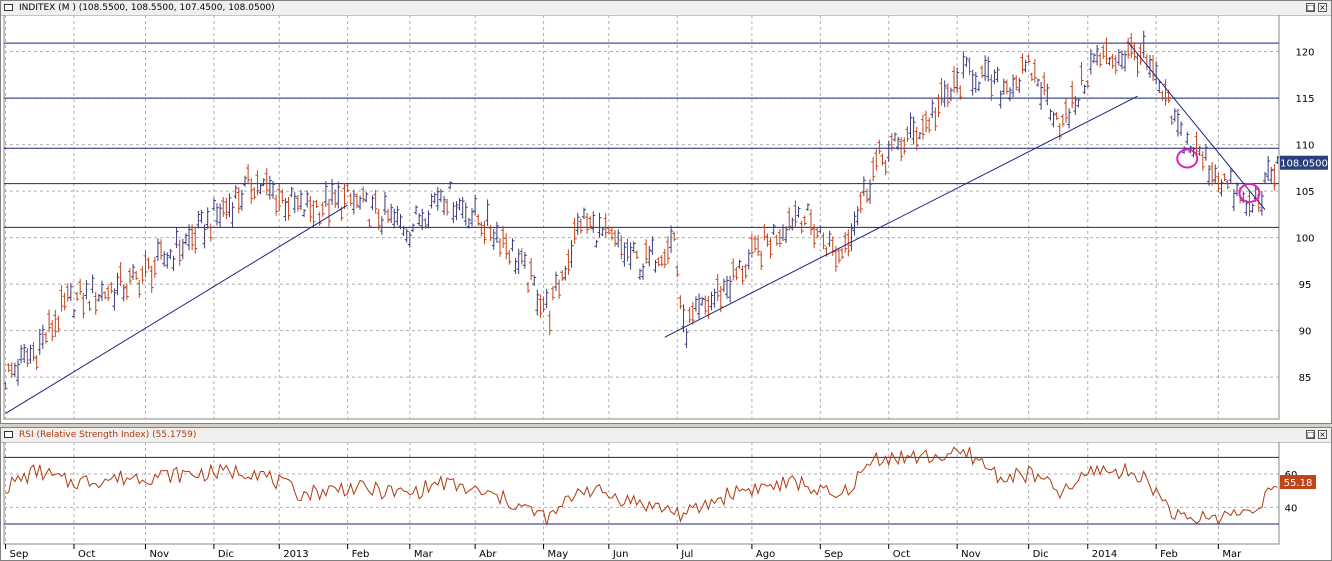  What do you see at coordinates (1169, 554) in the screenshot?
I see `x-axis-month-label: Feb` at bounding box center [1169, 554].